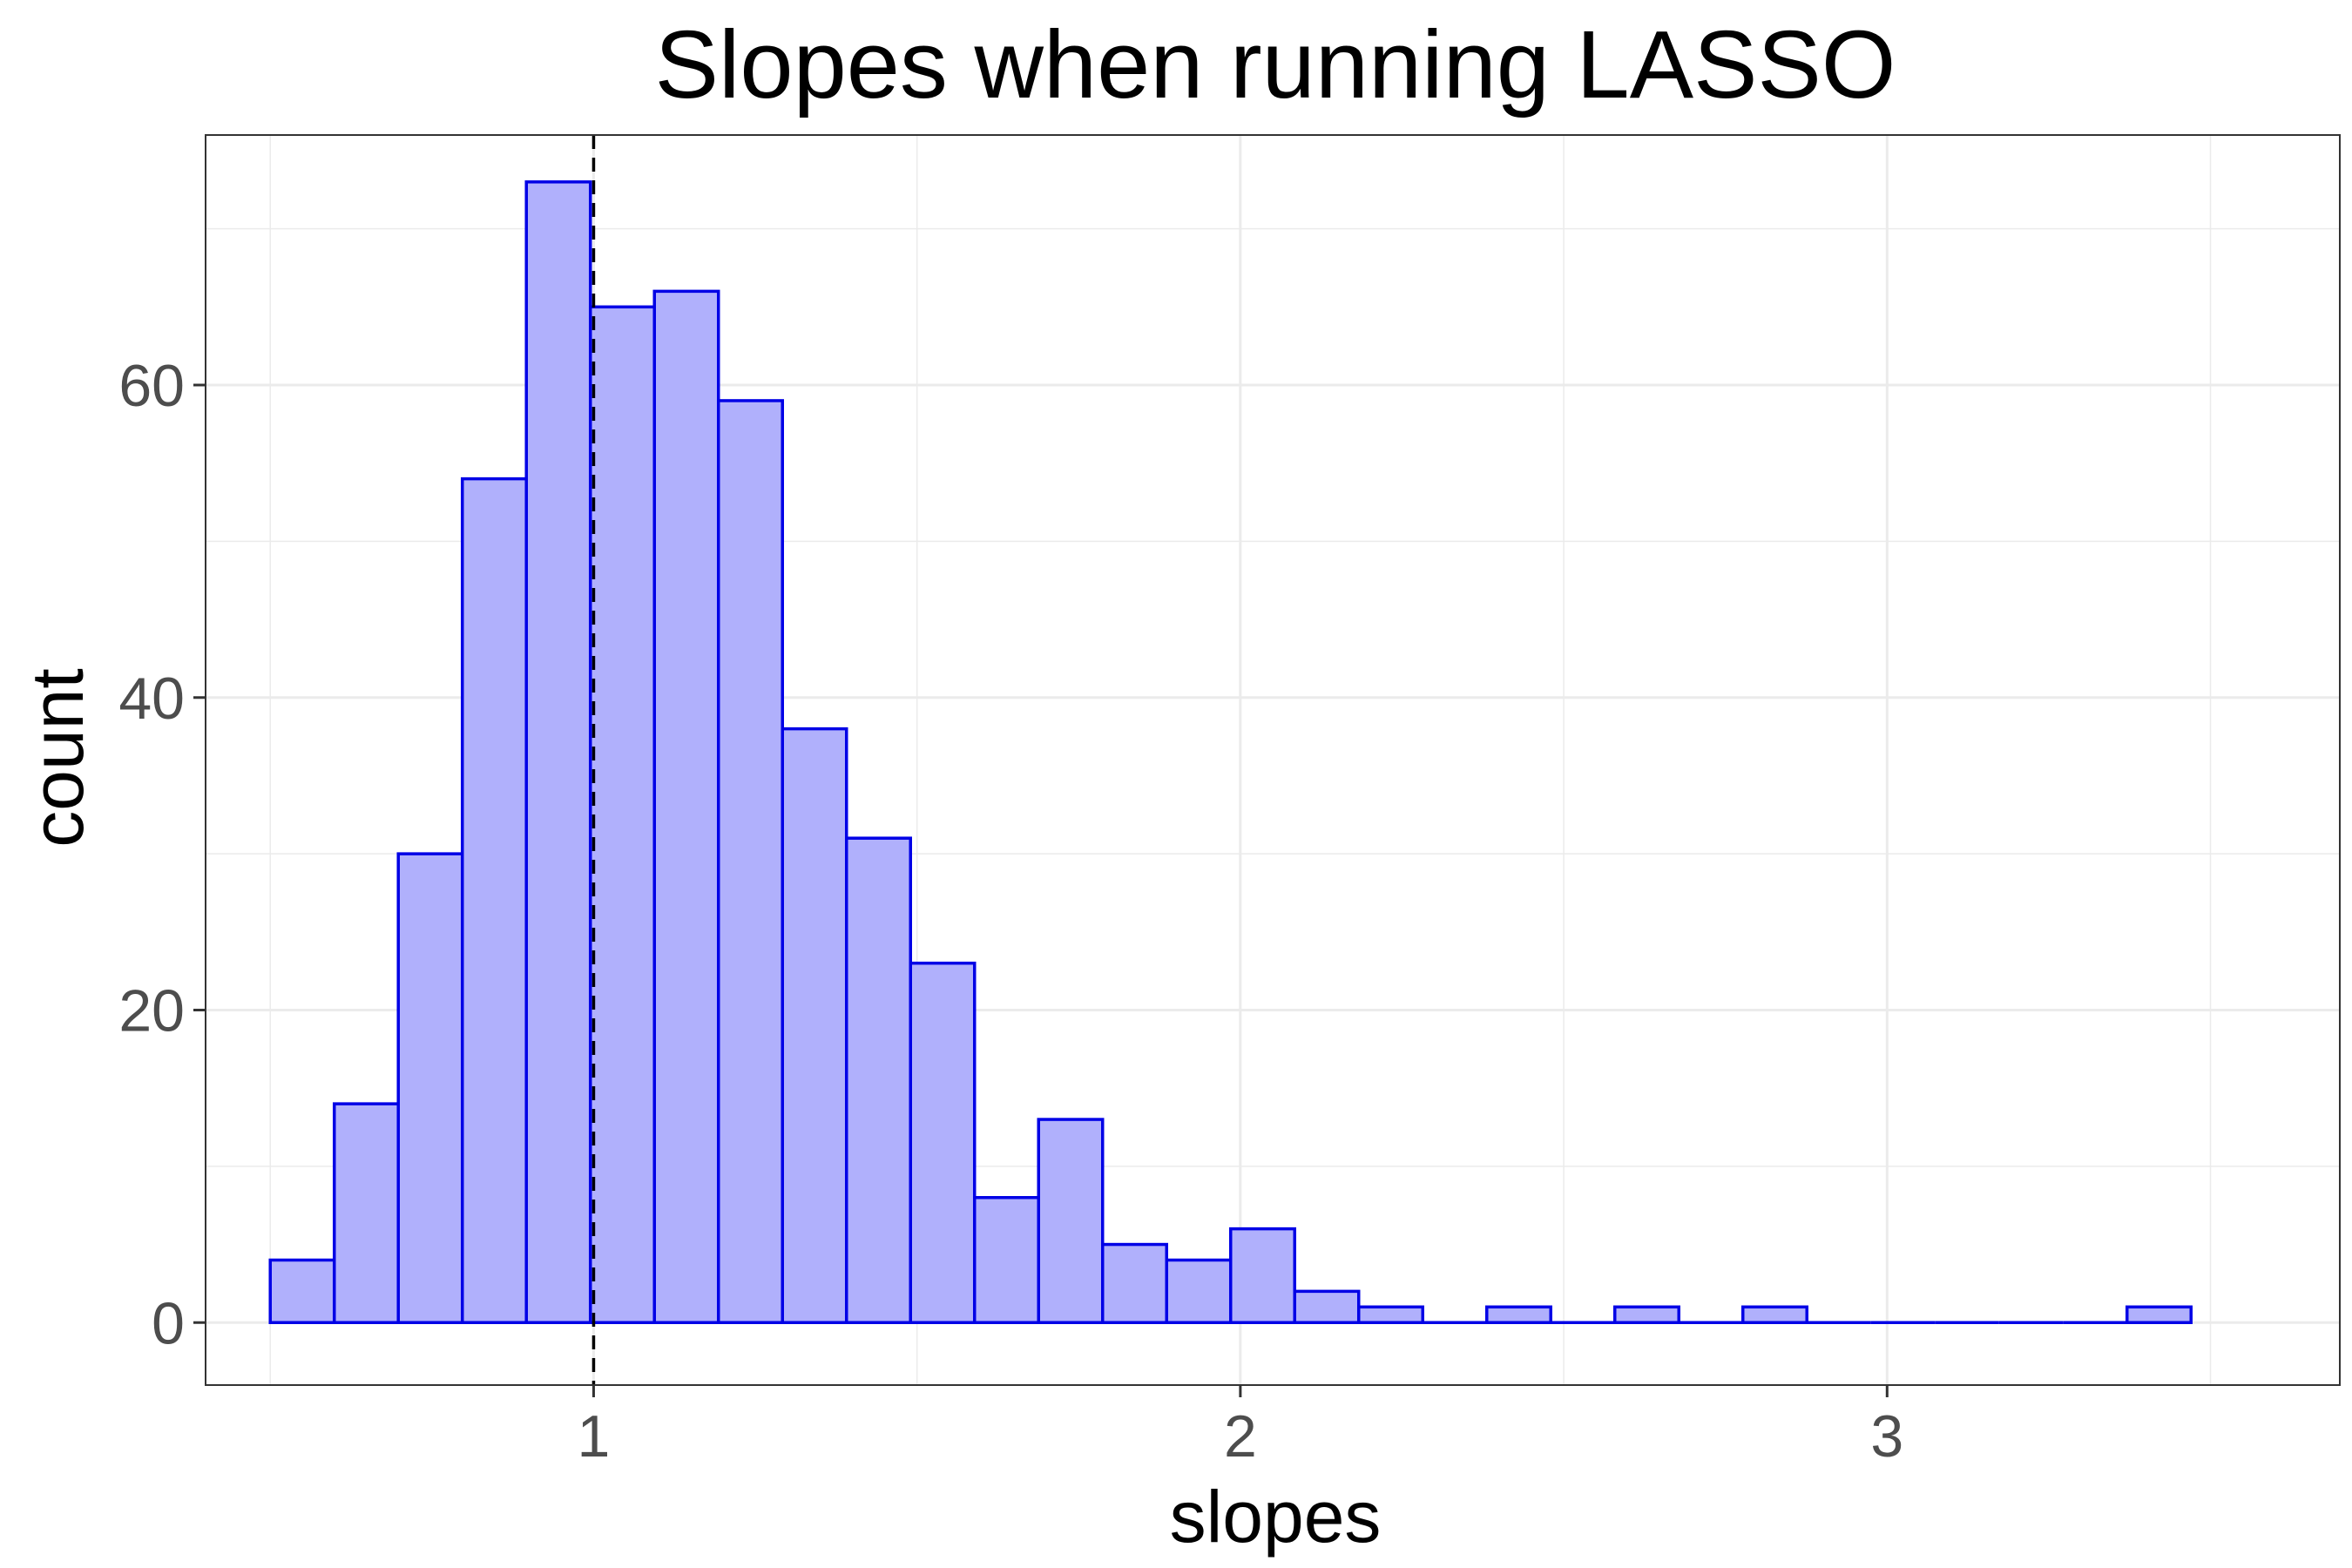 The height and width of the screenshot is (1568, 2352). I want to click on y-axis-title: count, so click(58, 758).